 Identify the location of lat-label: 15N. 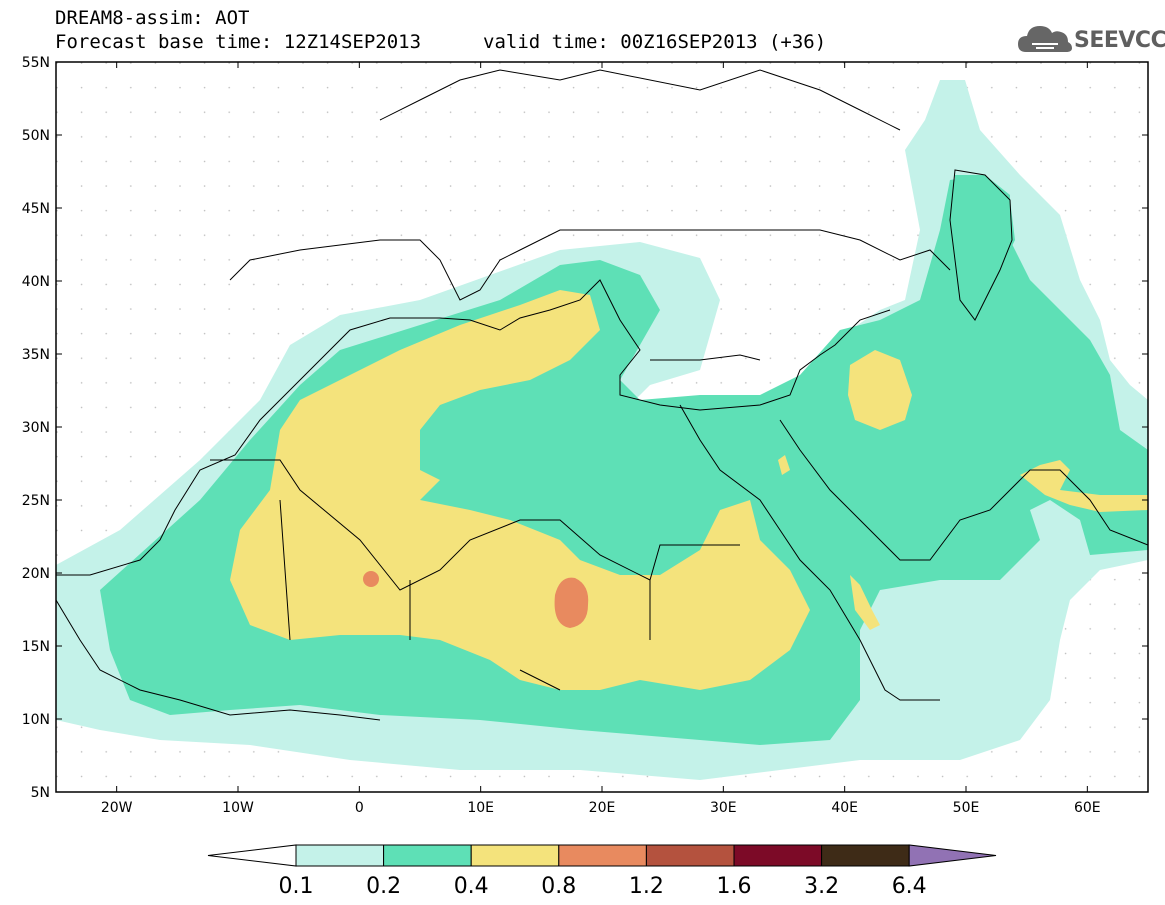
(36, 647).